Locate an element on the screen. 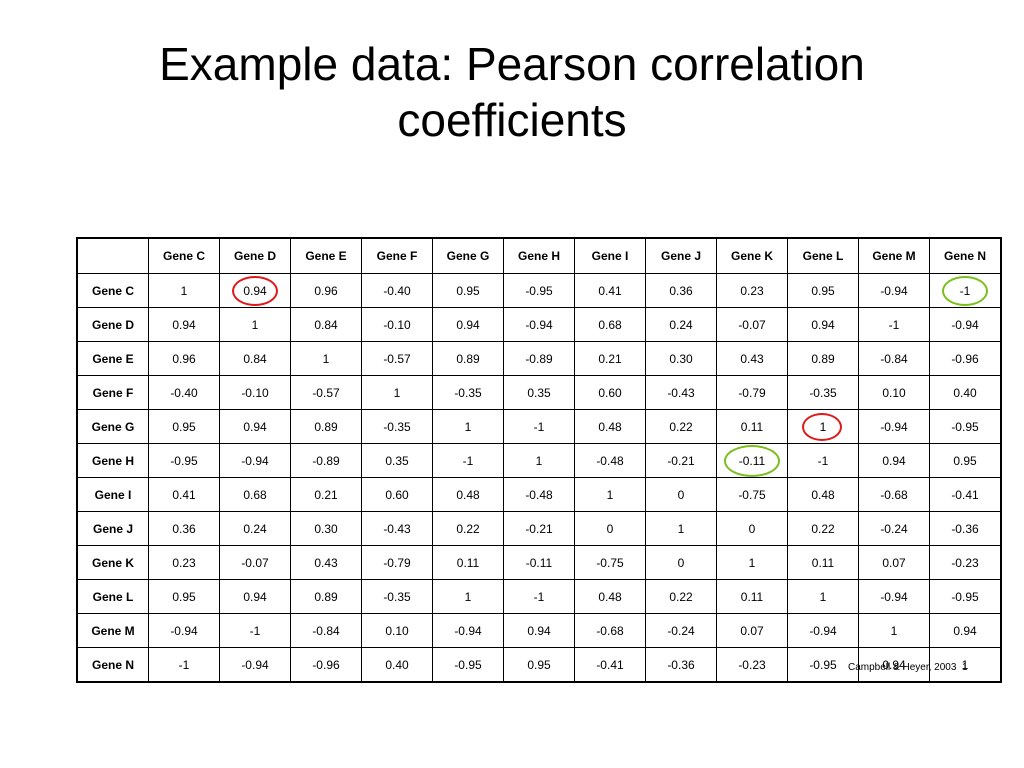  correlation-cell: -0.07 is located at coordinates (255, 562).